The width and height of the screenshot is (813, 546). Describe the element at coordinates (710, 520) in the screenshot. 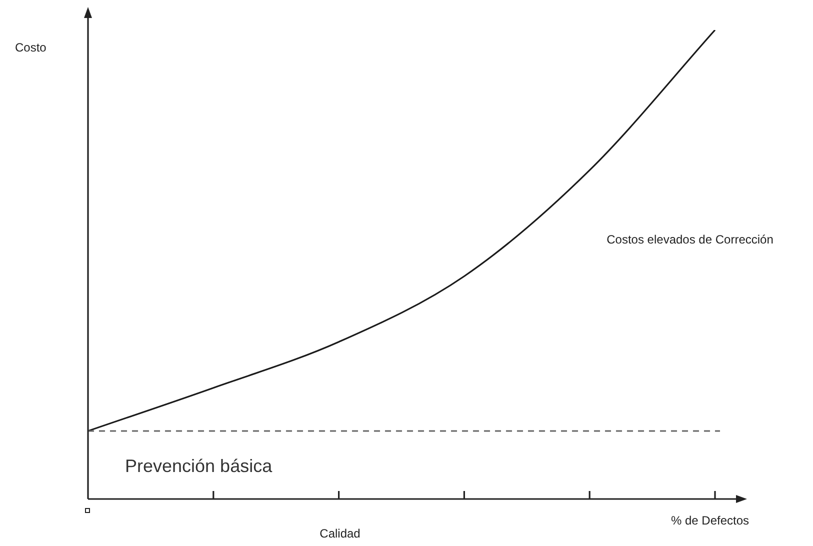

I see `text: % de Defectos` at that location.